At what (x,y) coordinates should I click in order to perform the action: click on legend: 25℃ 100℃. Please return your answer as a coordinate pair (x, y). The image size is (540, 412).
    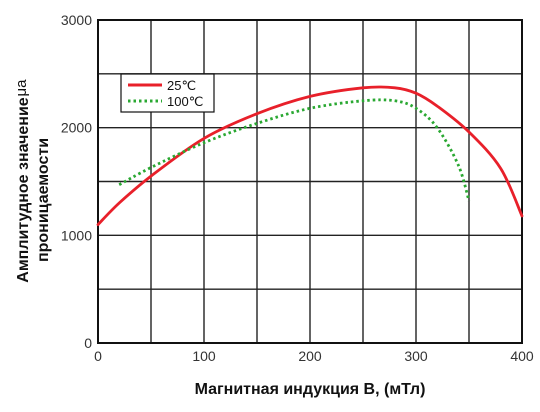
    Looking at the image, I should click on (167, 93).